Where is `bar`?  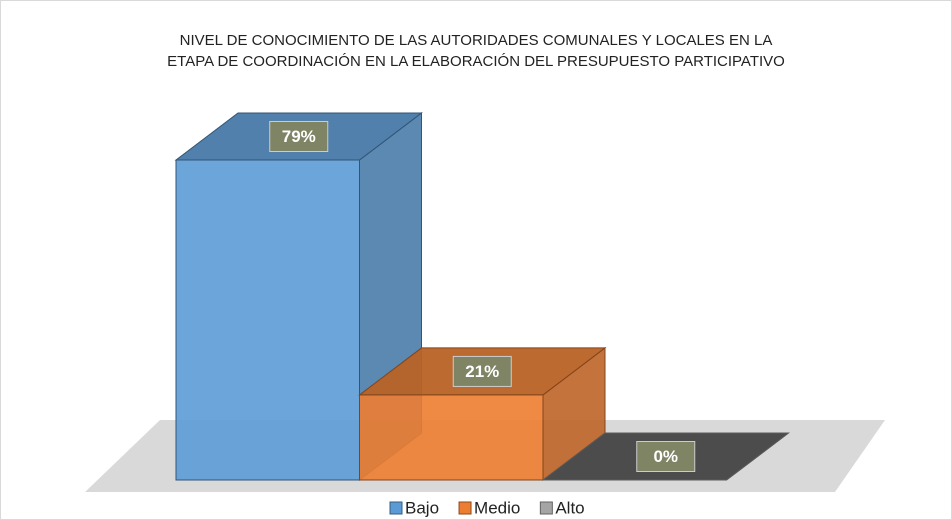 bar is located at coordinates (482, 414).